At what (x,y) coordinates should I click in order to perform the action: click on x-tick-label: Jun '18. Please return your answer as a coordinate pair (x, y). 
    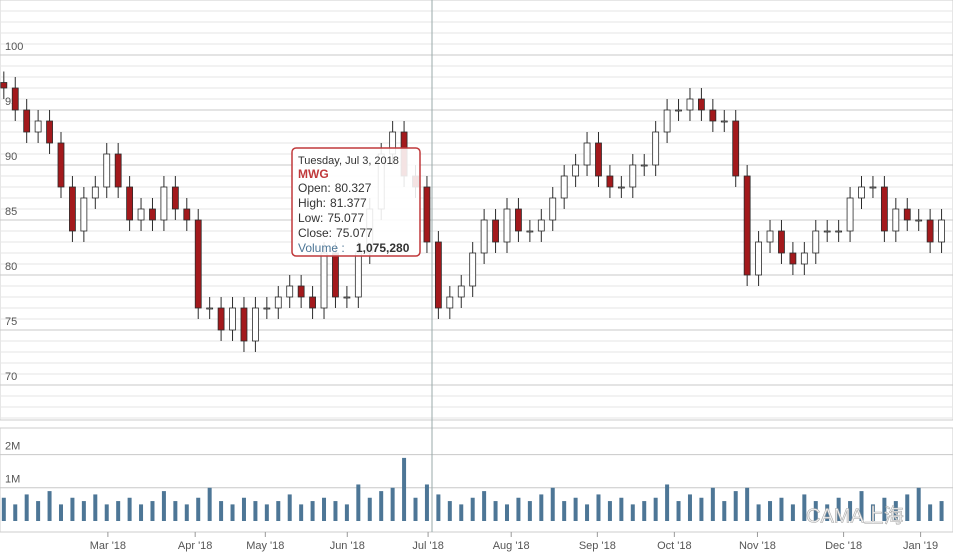
    Looking at the image, I should click on (347, 546).